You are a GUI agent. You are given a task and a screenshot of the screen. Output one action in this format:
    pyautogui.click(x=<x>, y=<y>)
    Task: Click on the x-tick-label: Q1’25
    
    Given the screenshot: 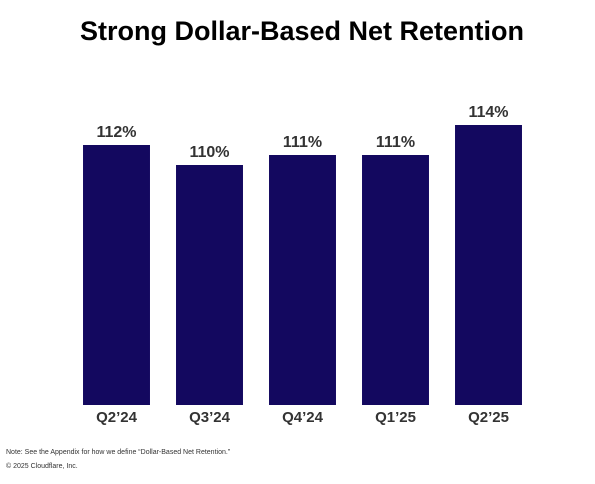 What is the action you would take?
    pyautogui.click(x=395, y=417)
    